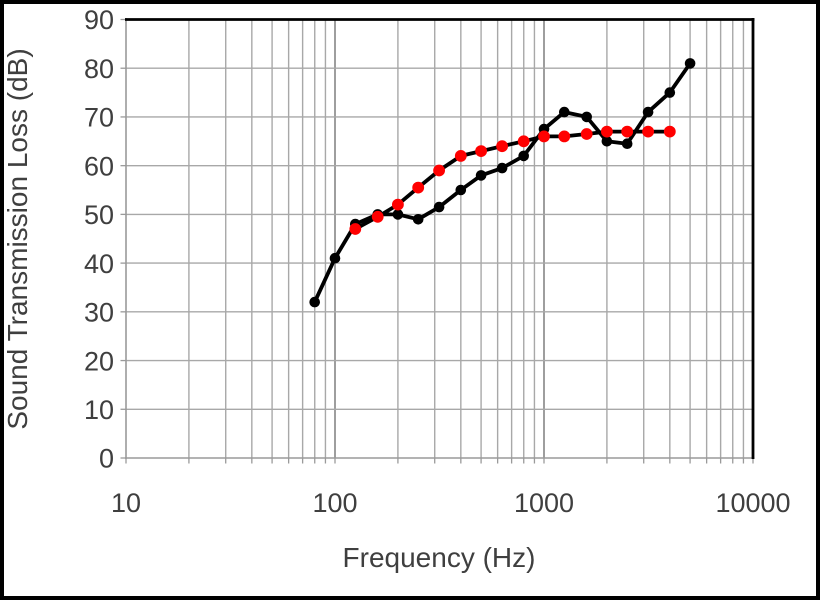 The image size is (820, 600). Describe the element at coordinates (99, 118) in the screenshot. I see `y-tick-label: 70` at that location.